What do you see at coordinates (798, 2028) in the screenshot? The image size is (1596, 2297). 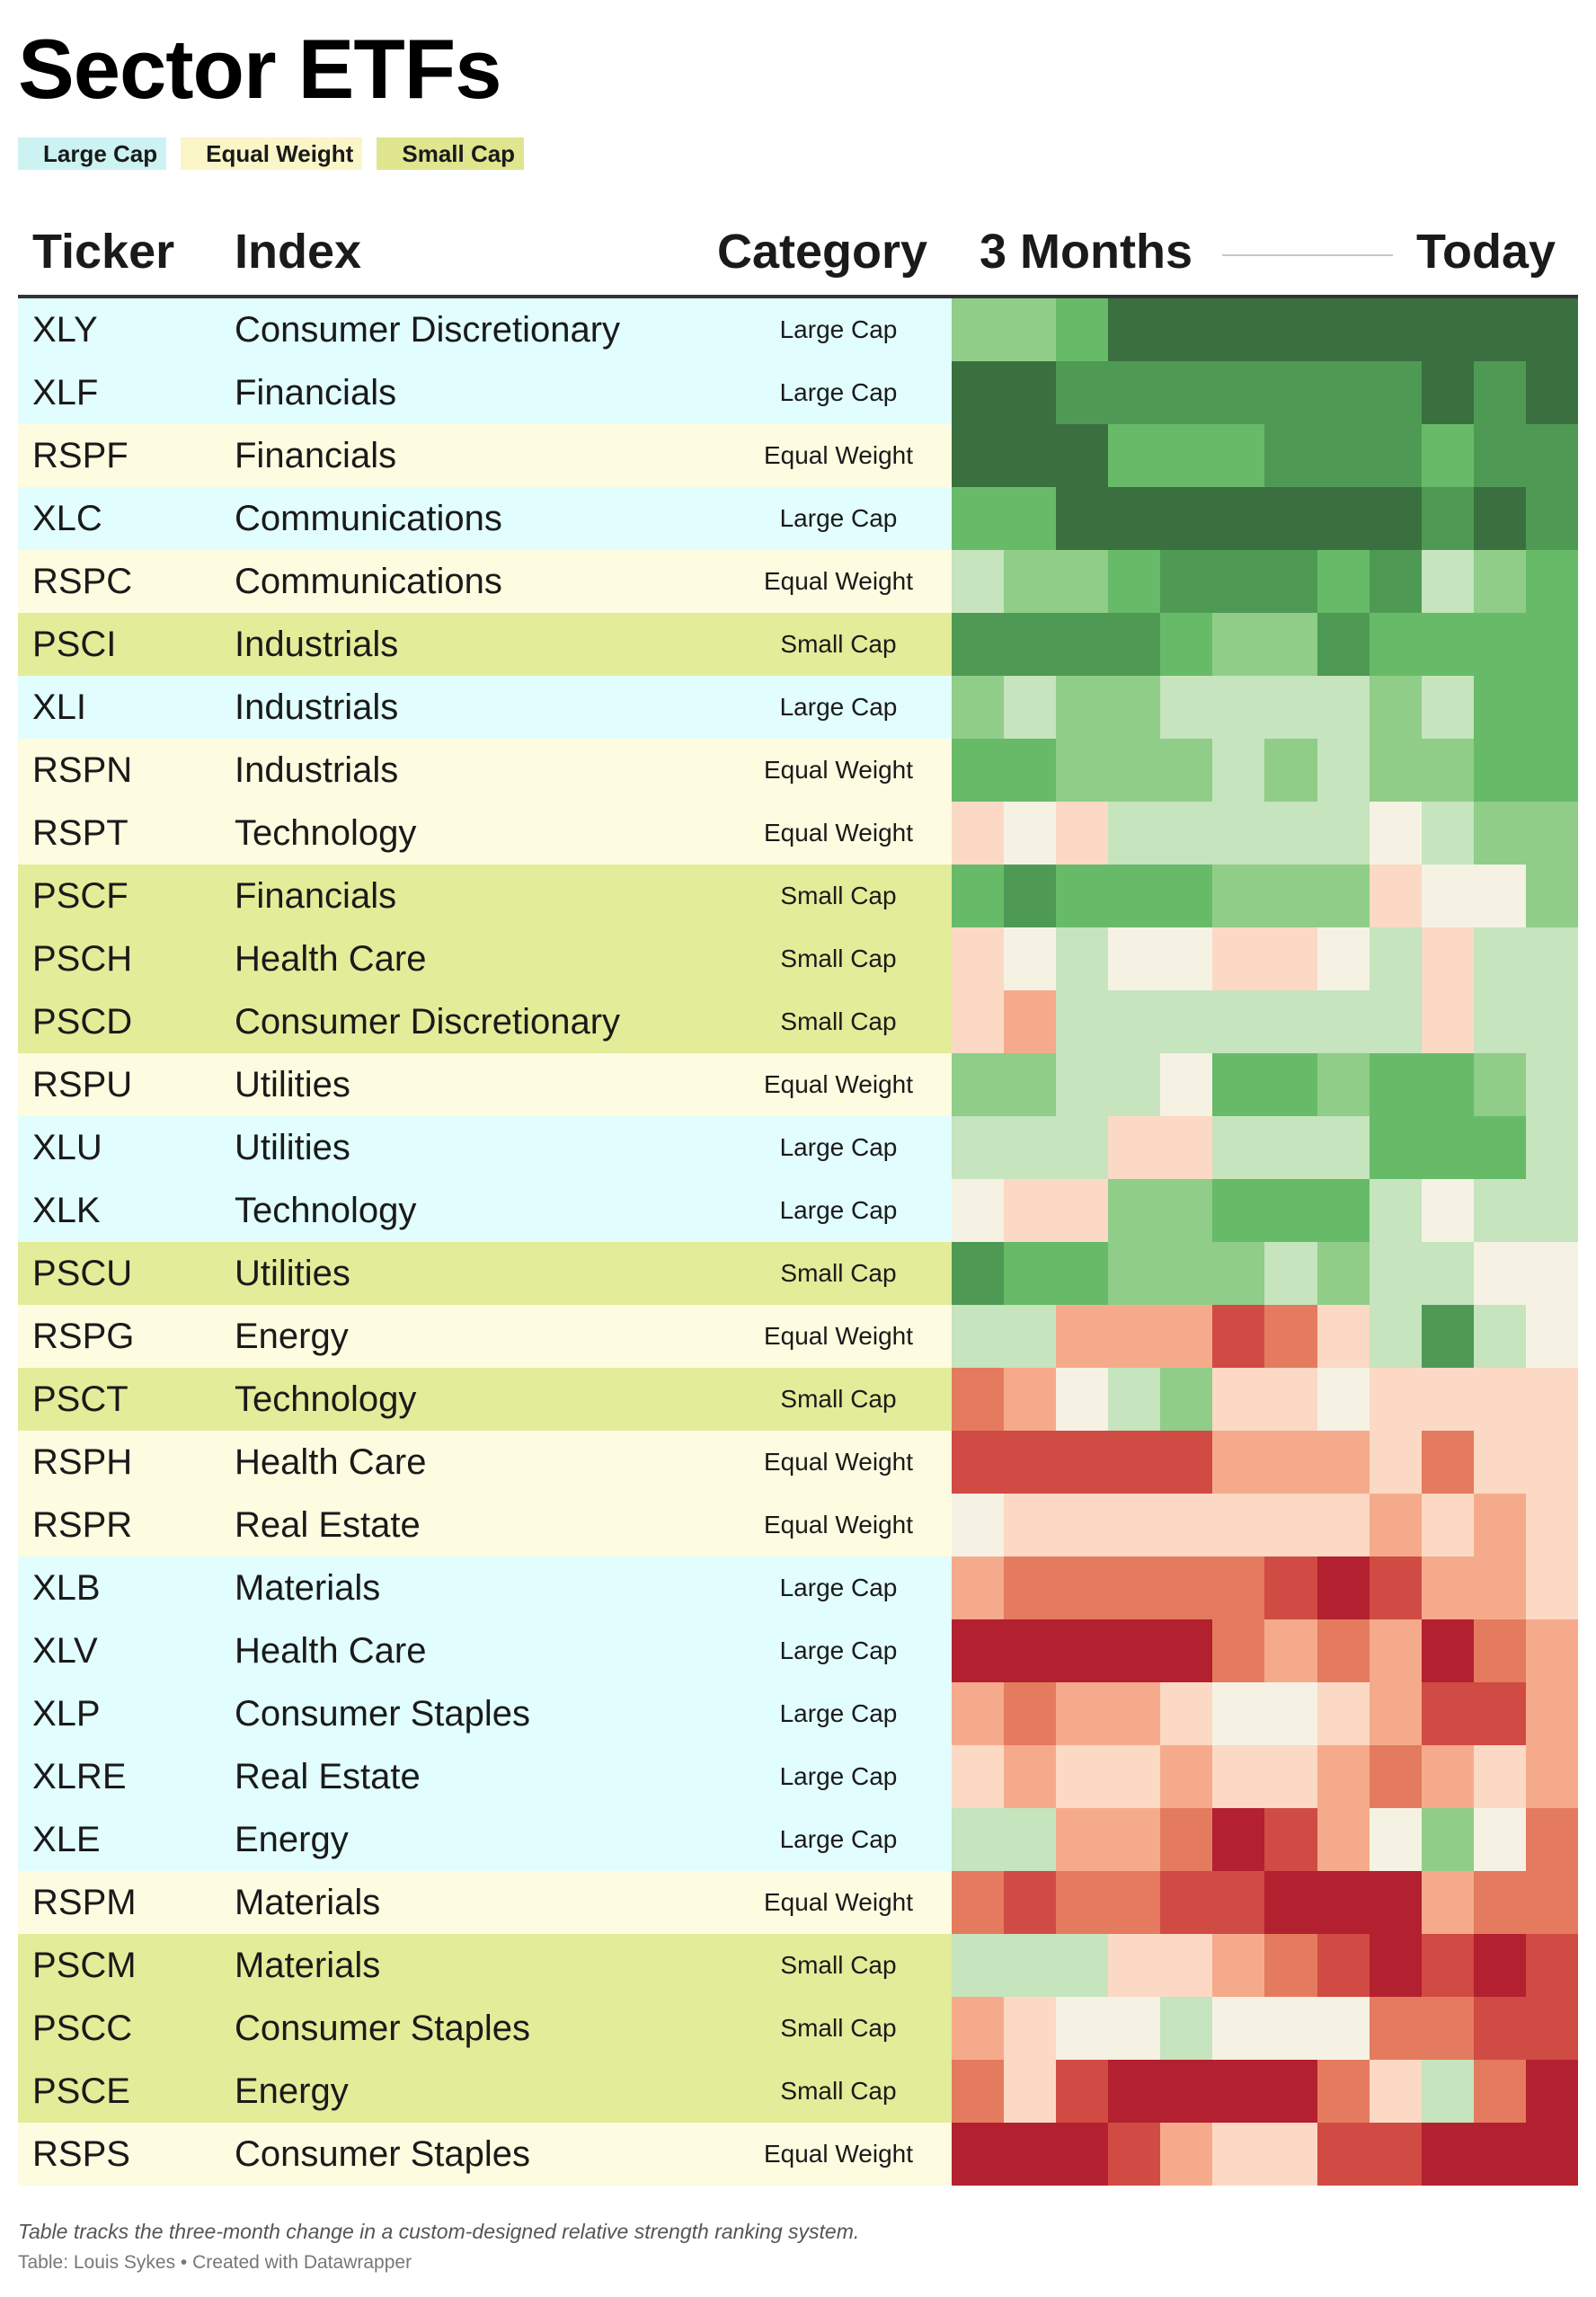 I see `table-row: PSCC Consumer Staples Small Cap` at bounding box center [798, 2028].